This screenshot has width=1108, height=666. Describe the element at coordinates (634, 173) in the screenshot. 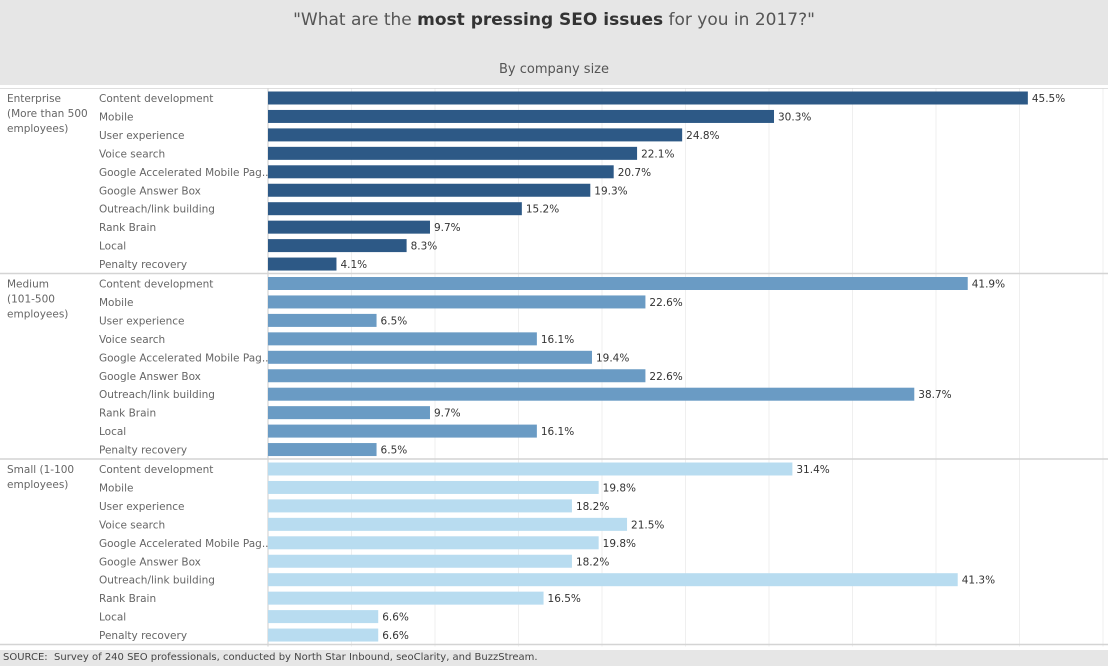

I see `data-label: 20.7%` at that location.